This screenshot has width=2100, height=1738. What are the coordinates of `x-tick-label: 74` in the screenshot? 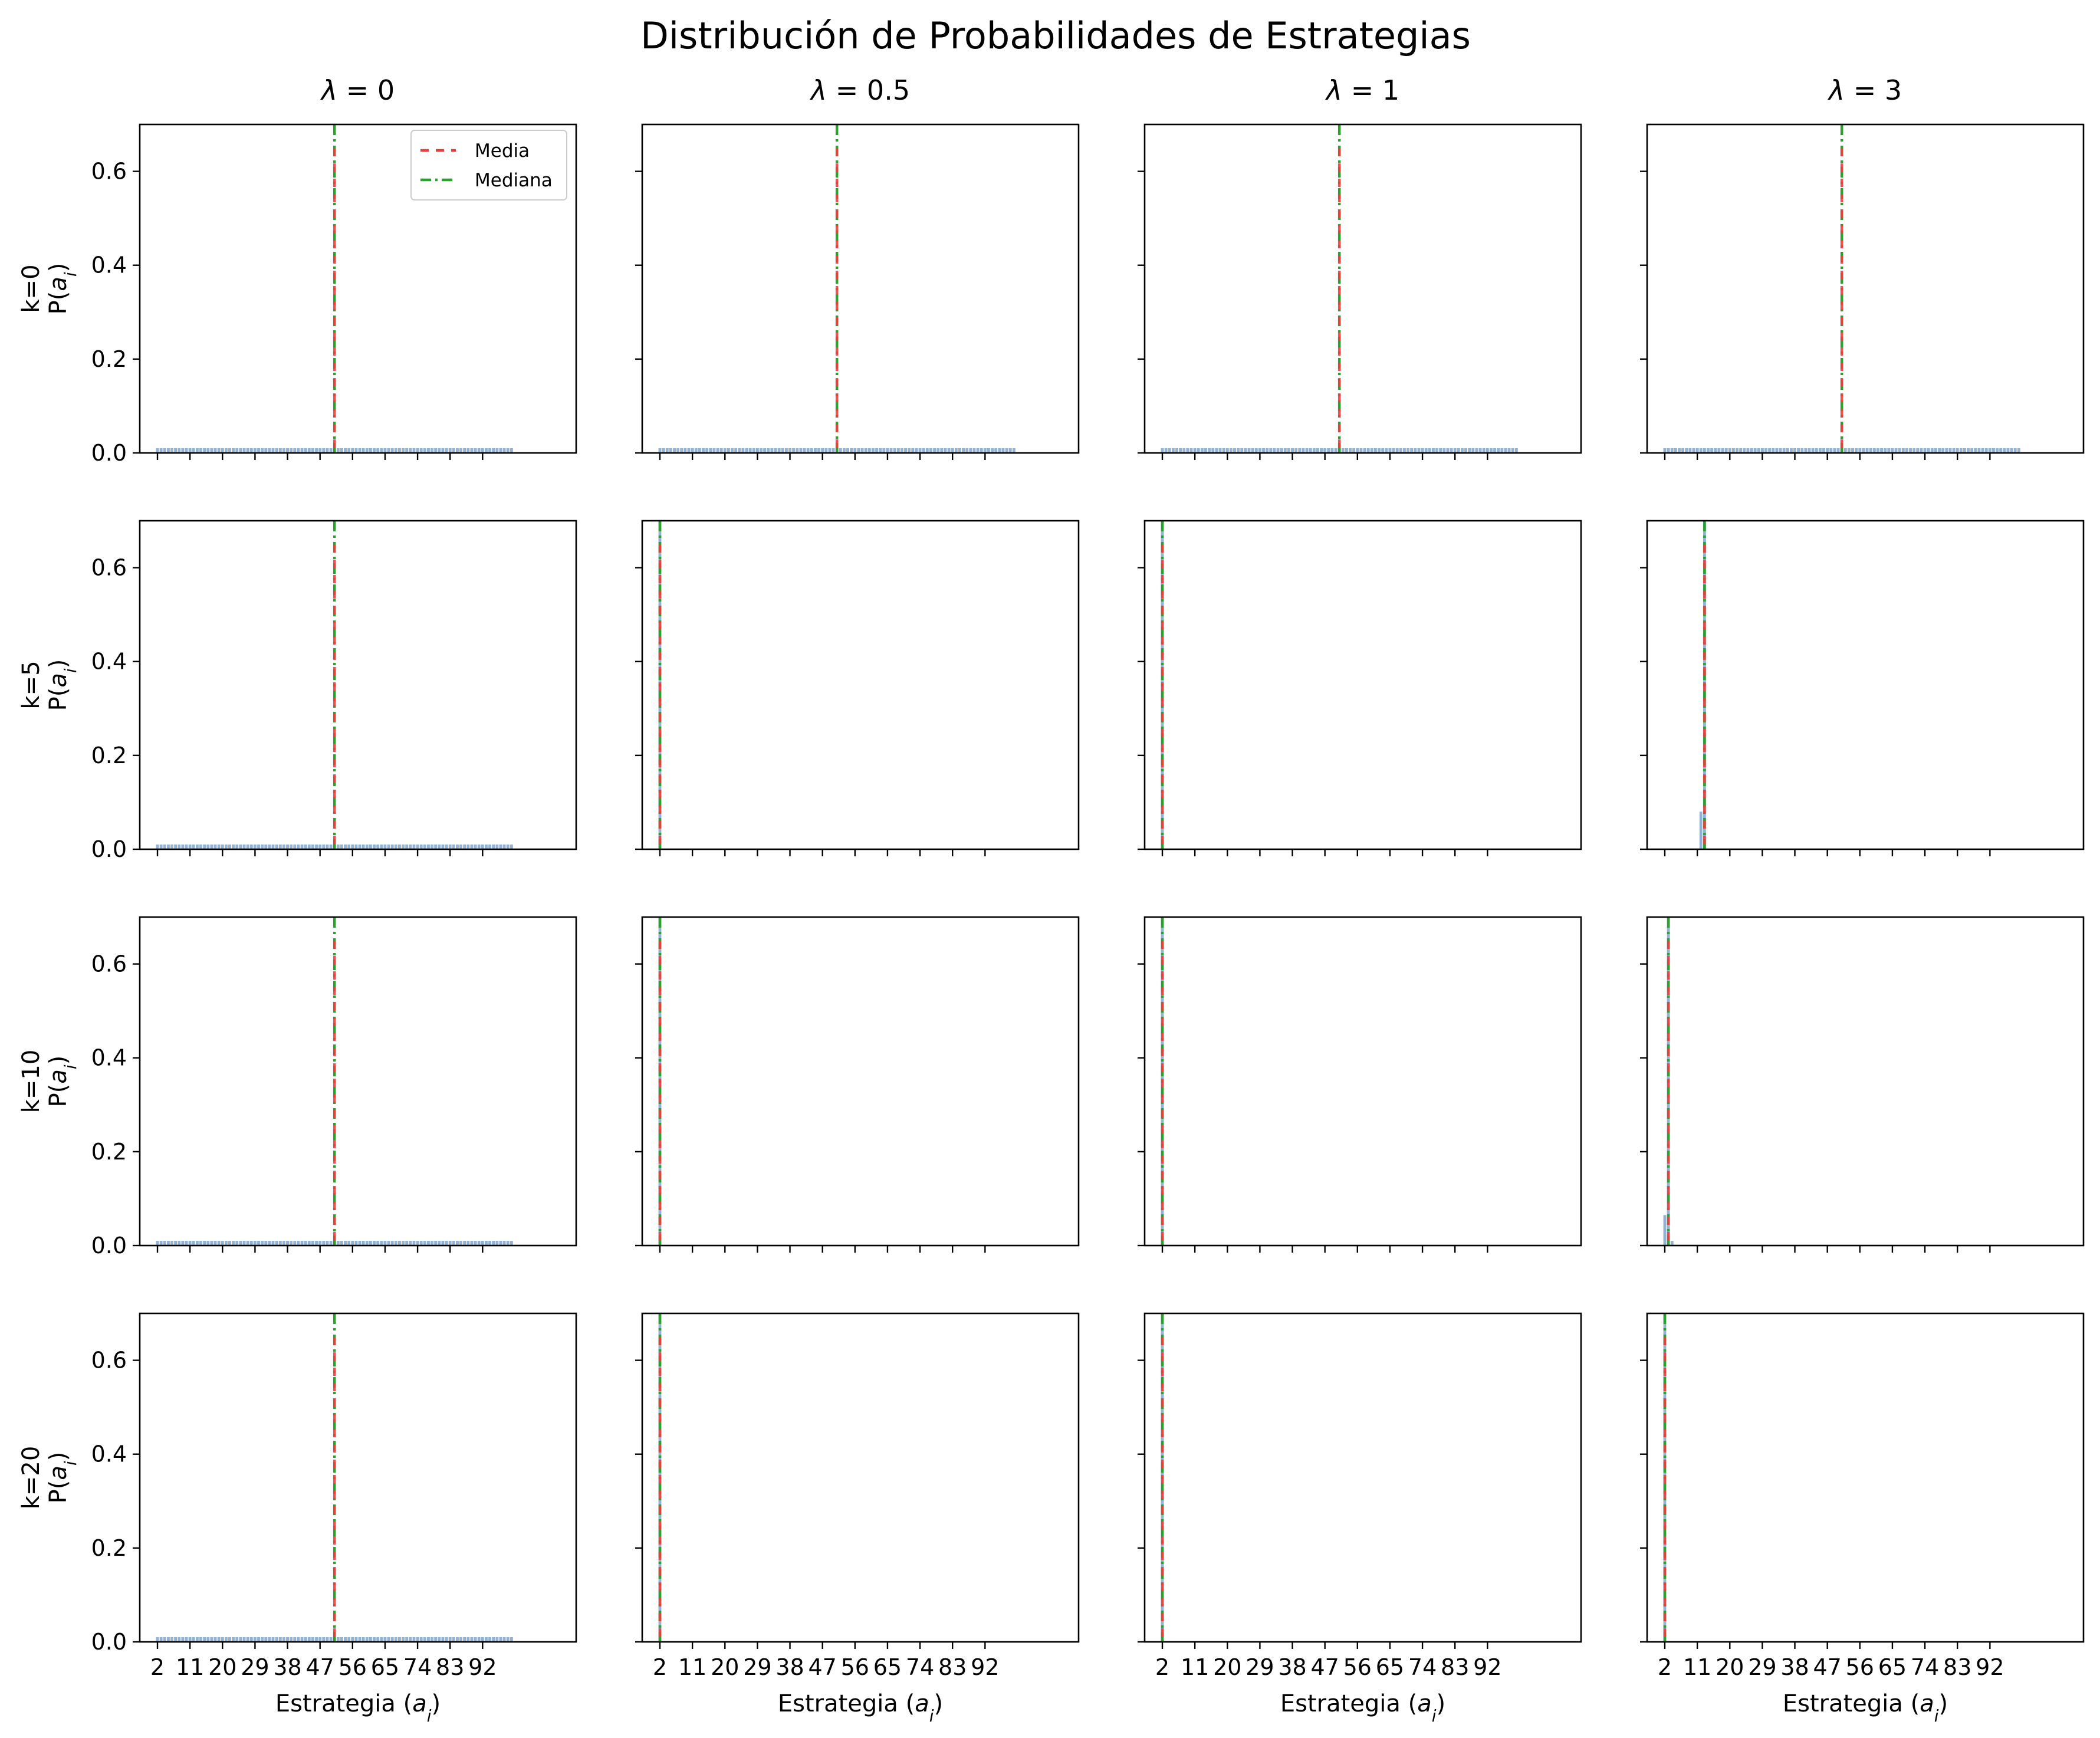 It's located at (1925, 1667).